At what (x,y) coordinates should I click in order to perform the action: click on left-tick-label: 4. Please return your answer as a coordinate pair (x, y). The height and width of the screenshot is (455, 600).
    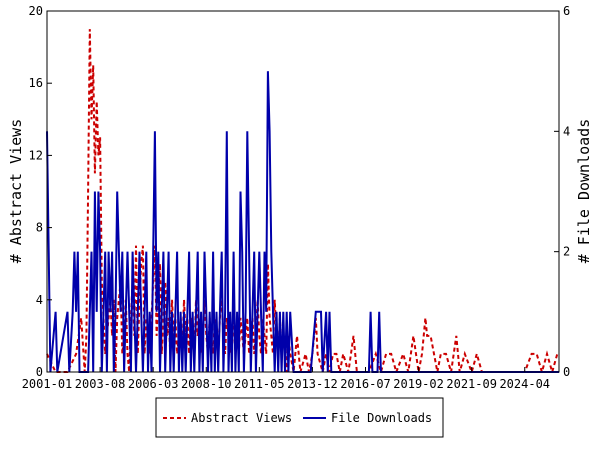
    Looking at the image, I should click on (39, 300).